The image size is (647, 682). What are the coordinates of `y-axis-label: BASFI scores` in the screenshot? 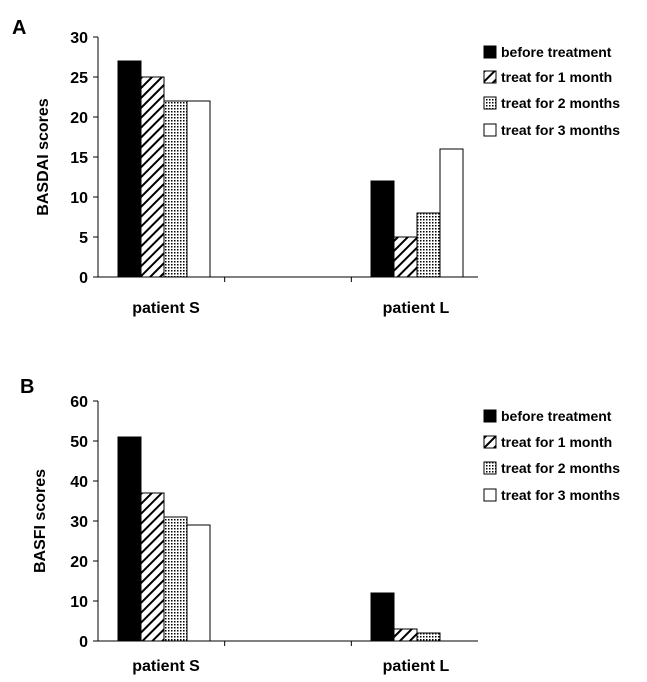 It's located at (40, 521).